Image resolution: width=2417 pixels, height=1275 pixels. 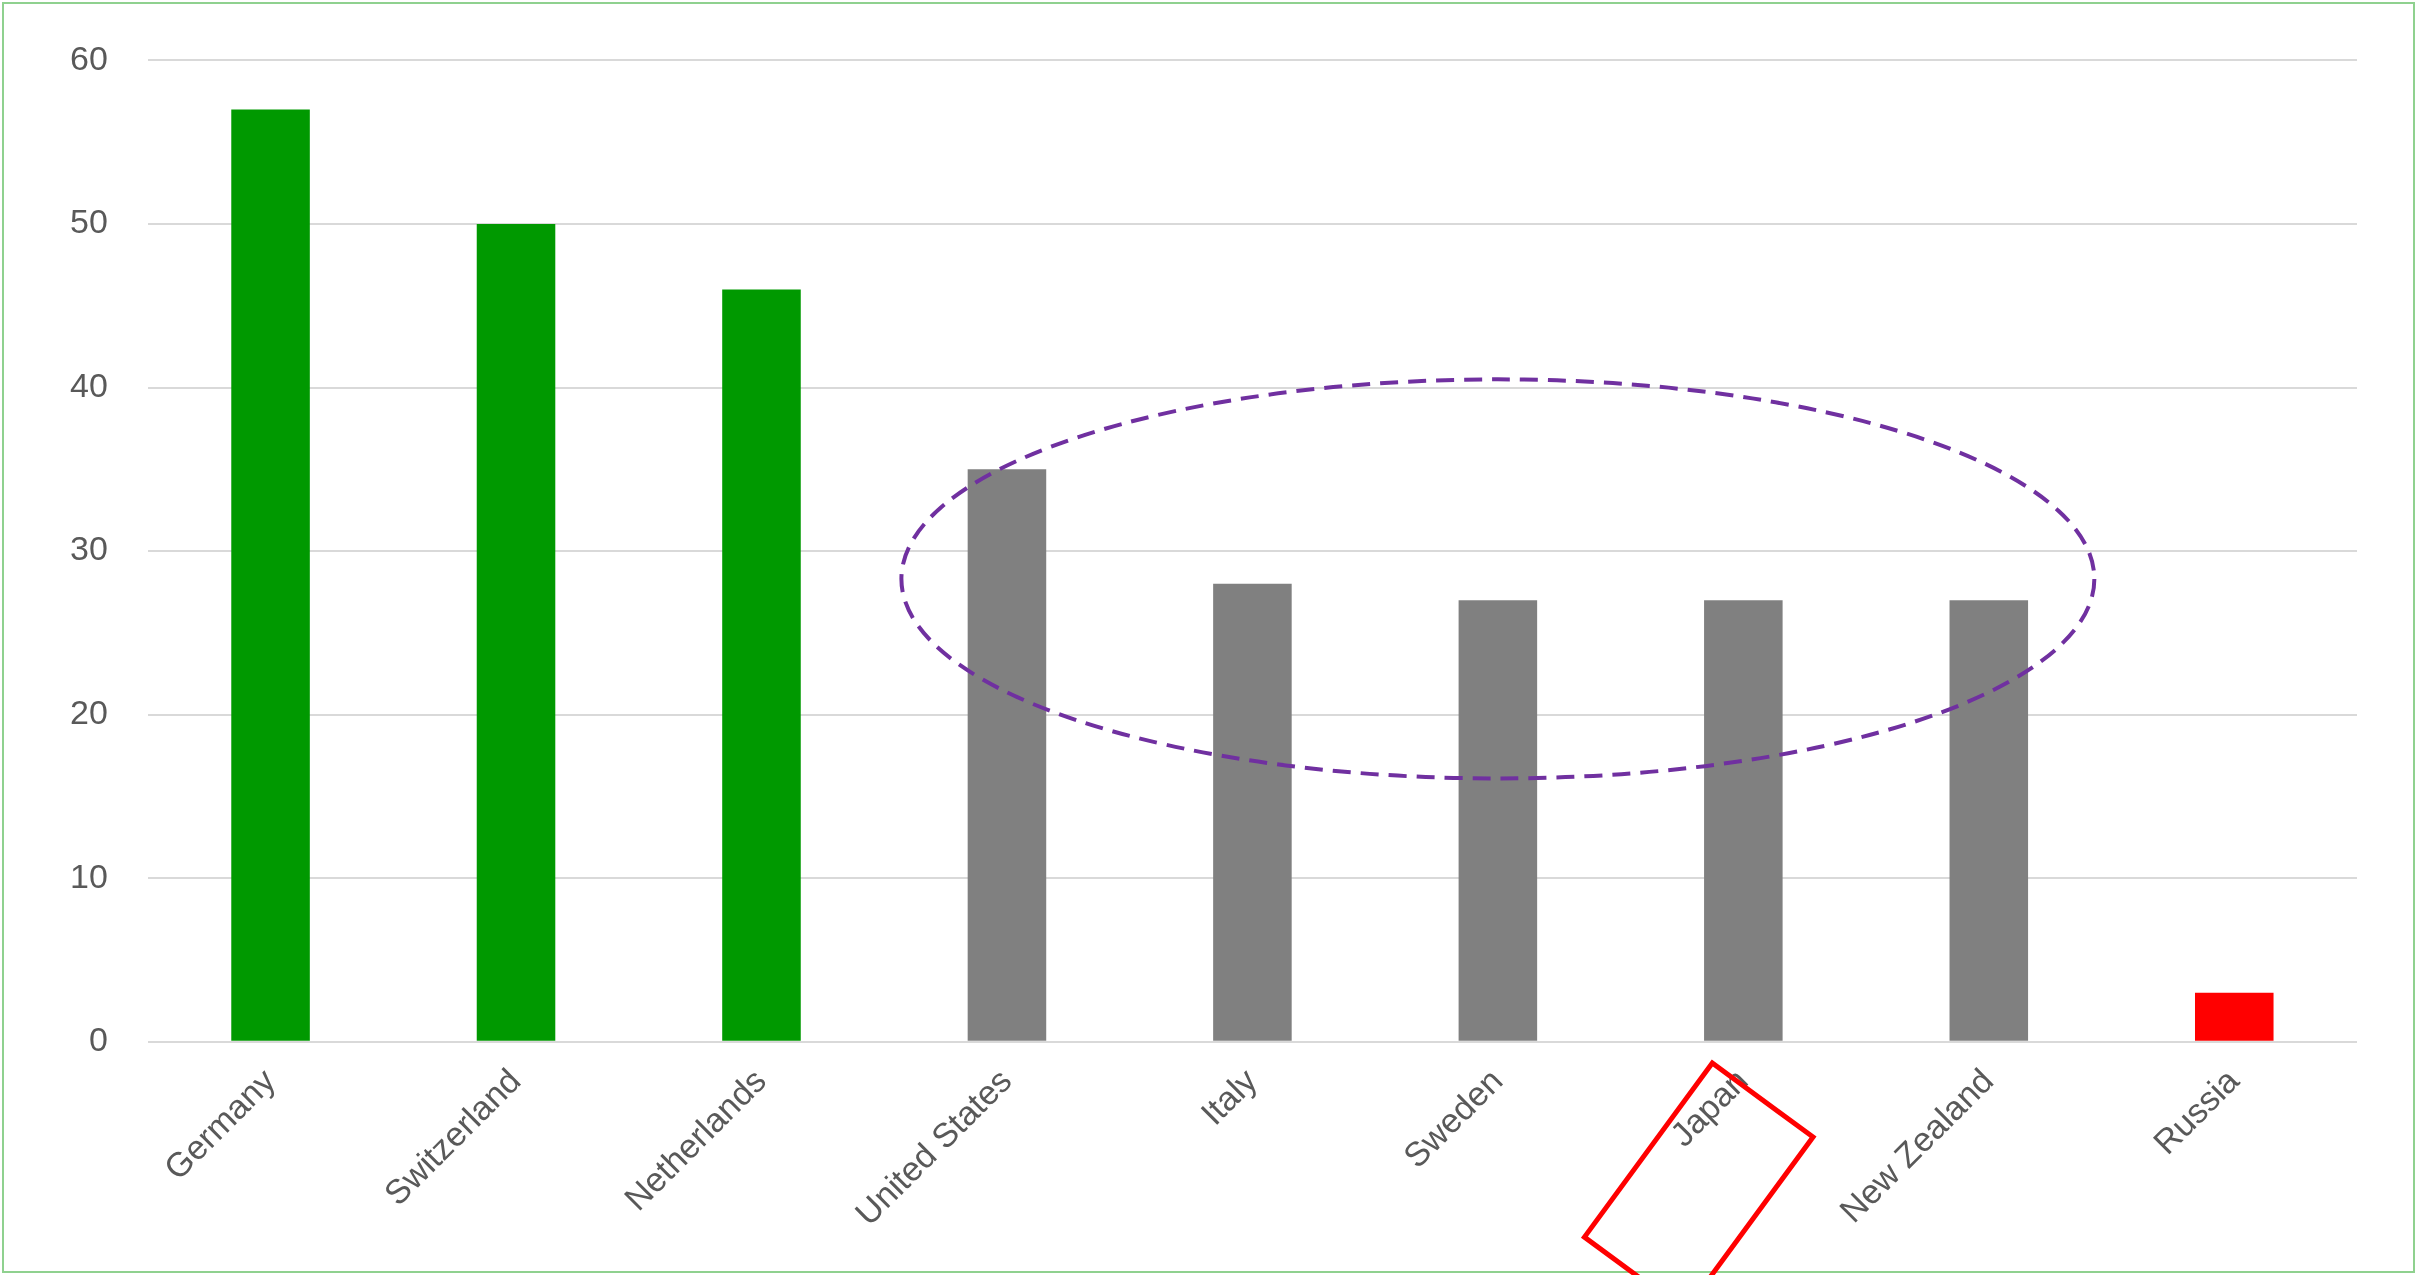 I want to click on y-tick-label: 60, so click(x=88, y=57).